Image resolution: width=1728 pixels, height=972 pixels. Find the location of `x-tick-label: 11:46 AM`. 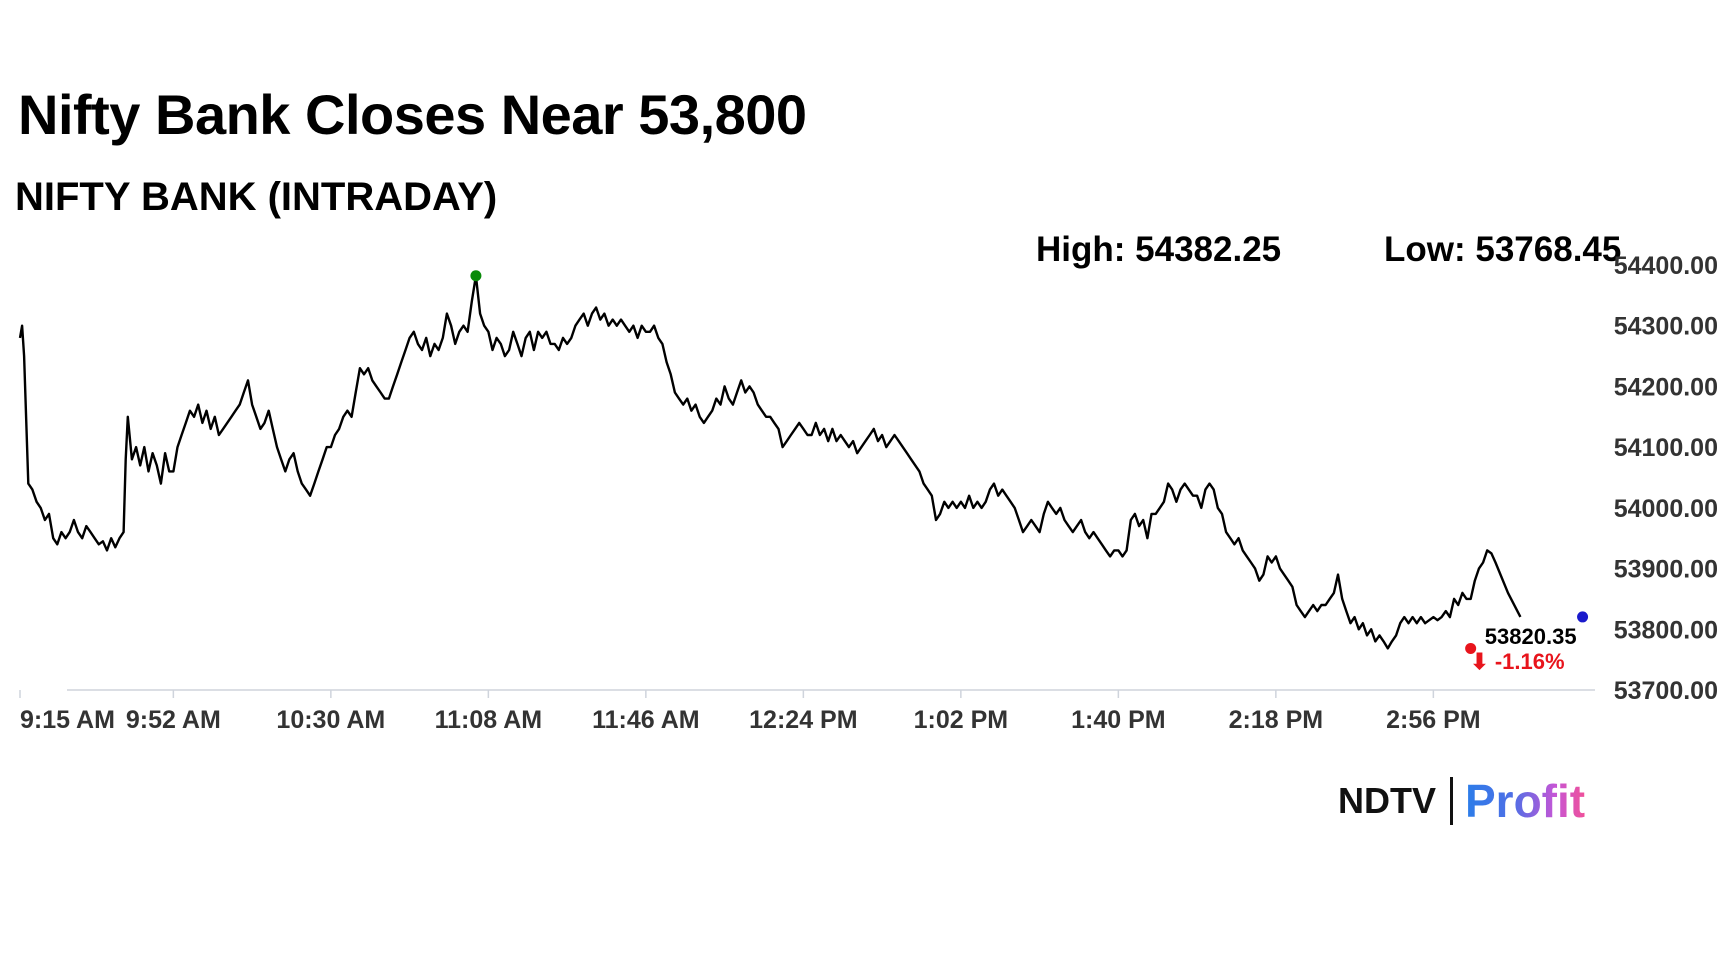

x-tick-label: 11:46 AM is located at coordinates (645, 720).